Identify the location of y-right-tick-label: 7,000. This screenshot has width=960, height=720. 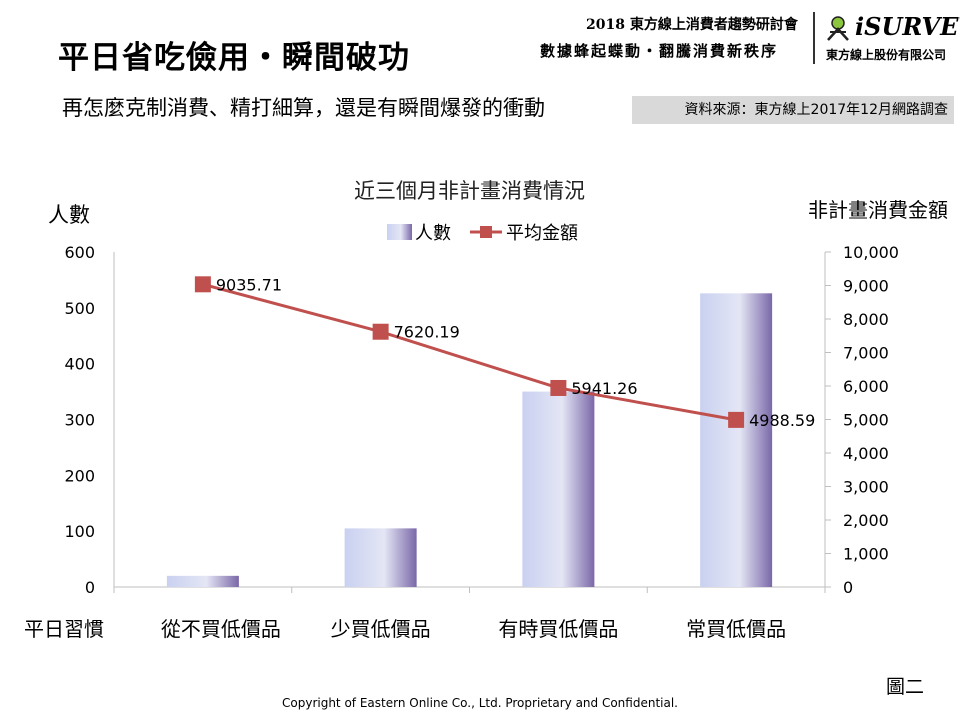
(866, 353).